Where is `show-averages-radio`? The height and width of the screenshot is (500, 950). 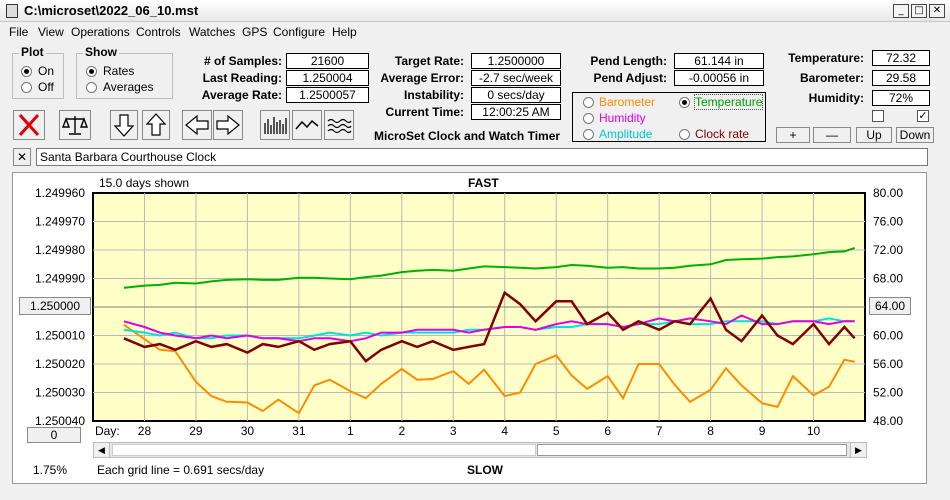 show-averages-radio is located at coordinates (91, 87).